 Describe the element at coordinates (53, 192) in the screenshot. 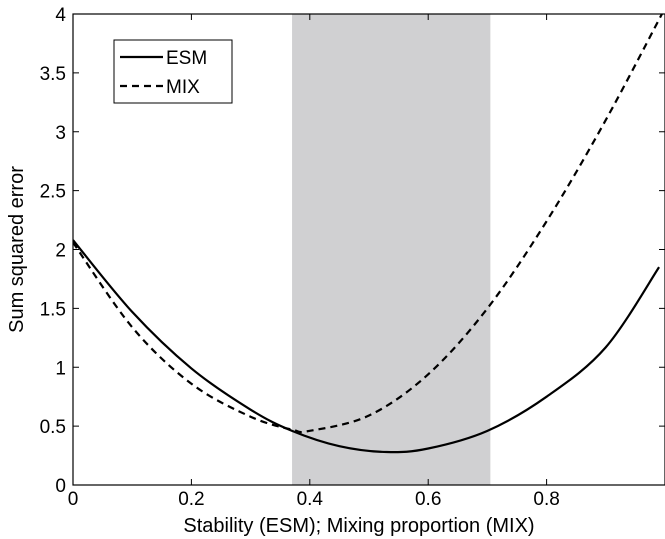

I see `y-tick-label: 2.5` at that location.